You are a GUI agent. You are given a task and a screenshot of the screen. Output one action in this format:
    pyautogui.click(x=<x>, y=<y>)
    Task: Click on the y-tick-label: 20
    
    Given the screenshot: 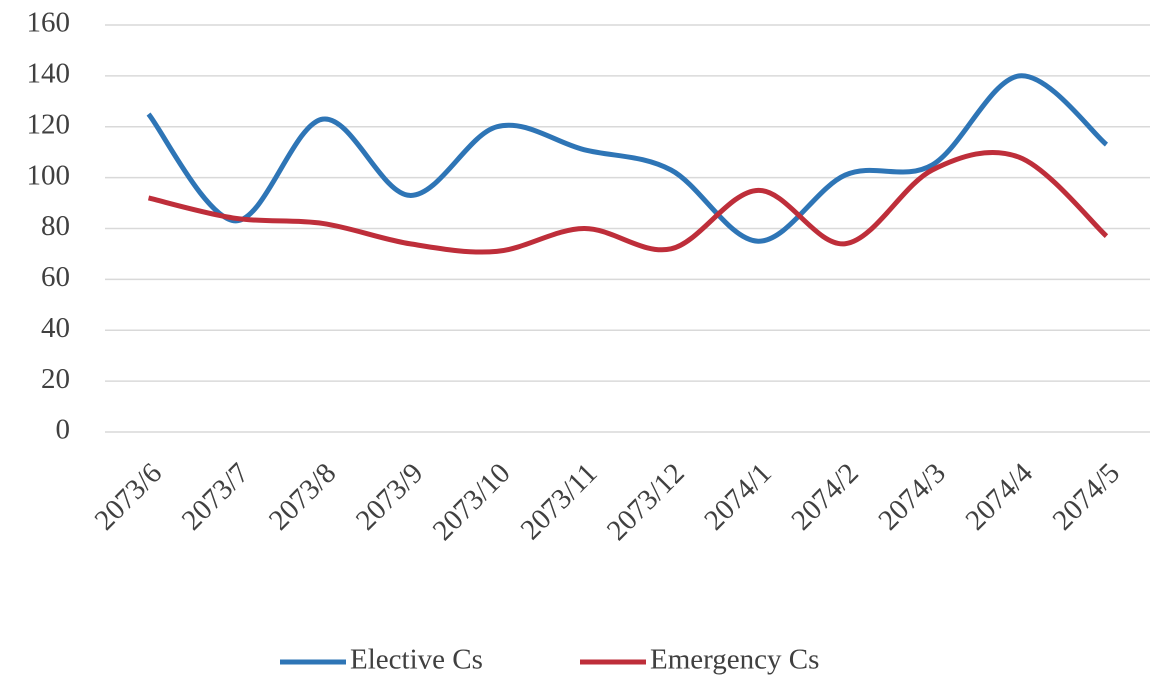 What is the action you would take?
    pyautogui.click(x=55, y=379)
    